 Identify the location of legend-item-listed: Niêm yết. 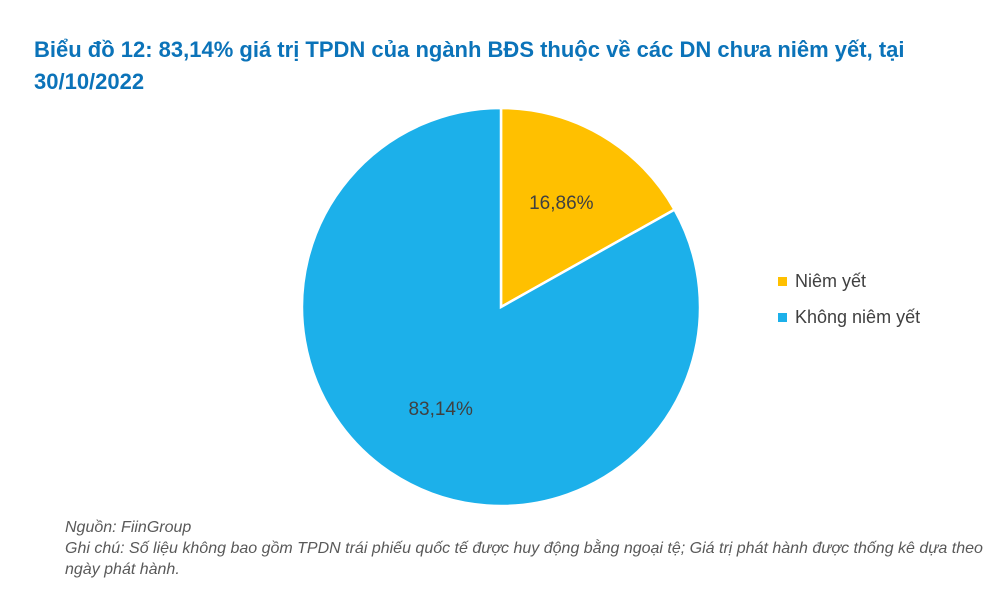
(849, 281).